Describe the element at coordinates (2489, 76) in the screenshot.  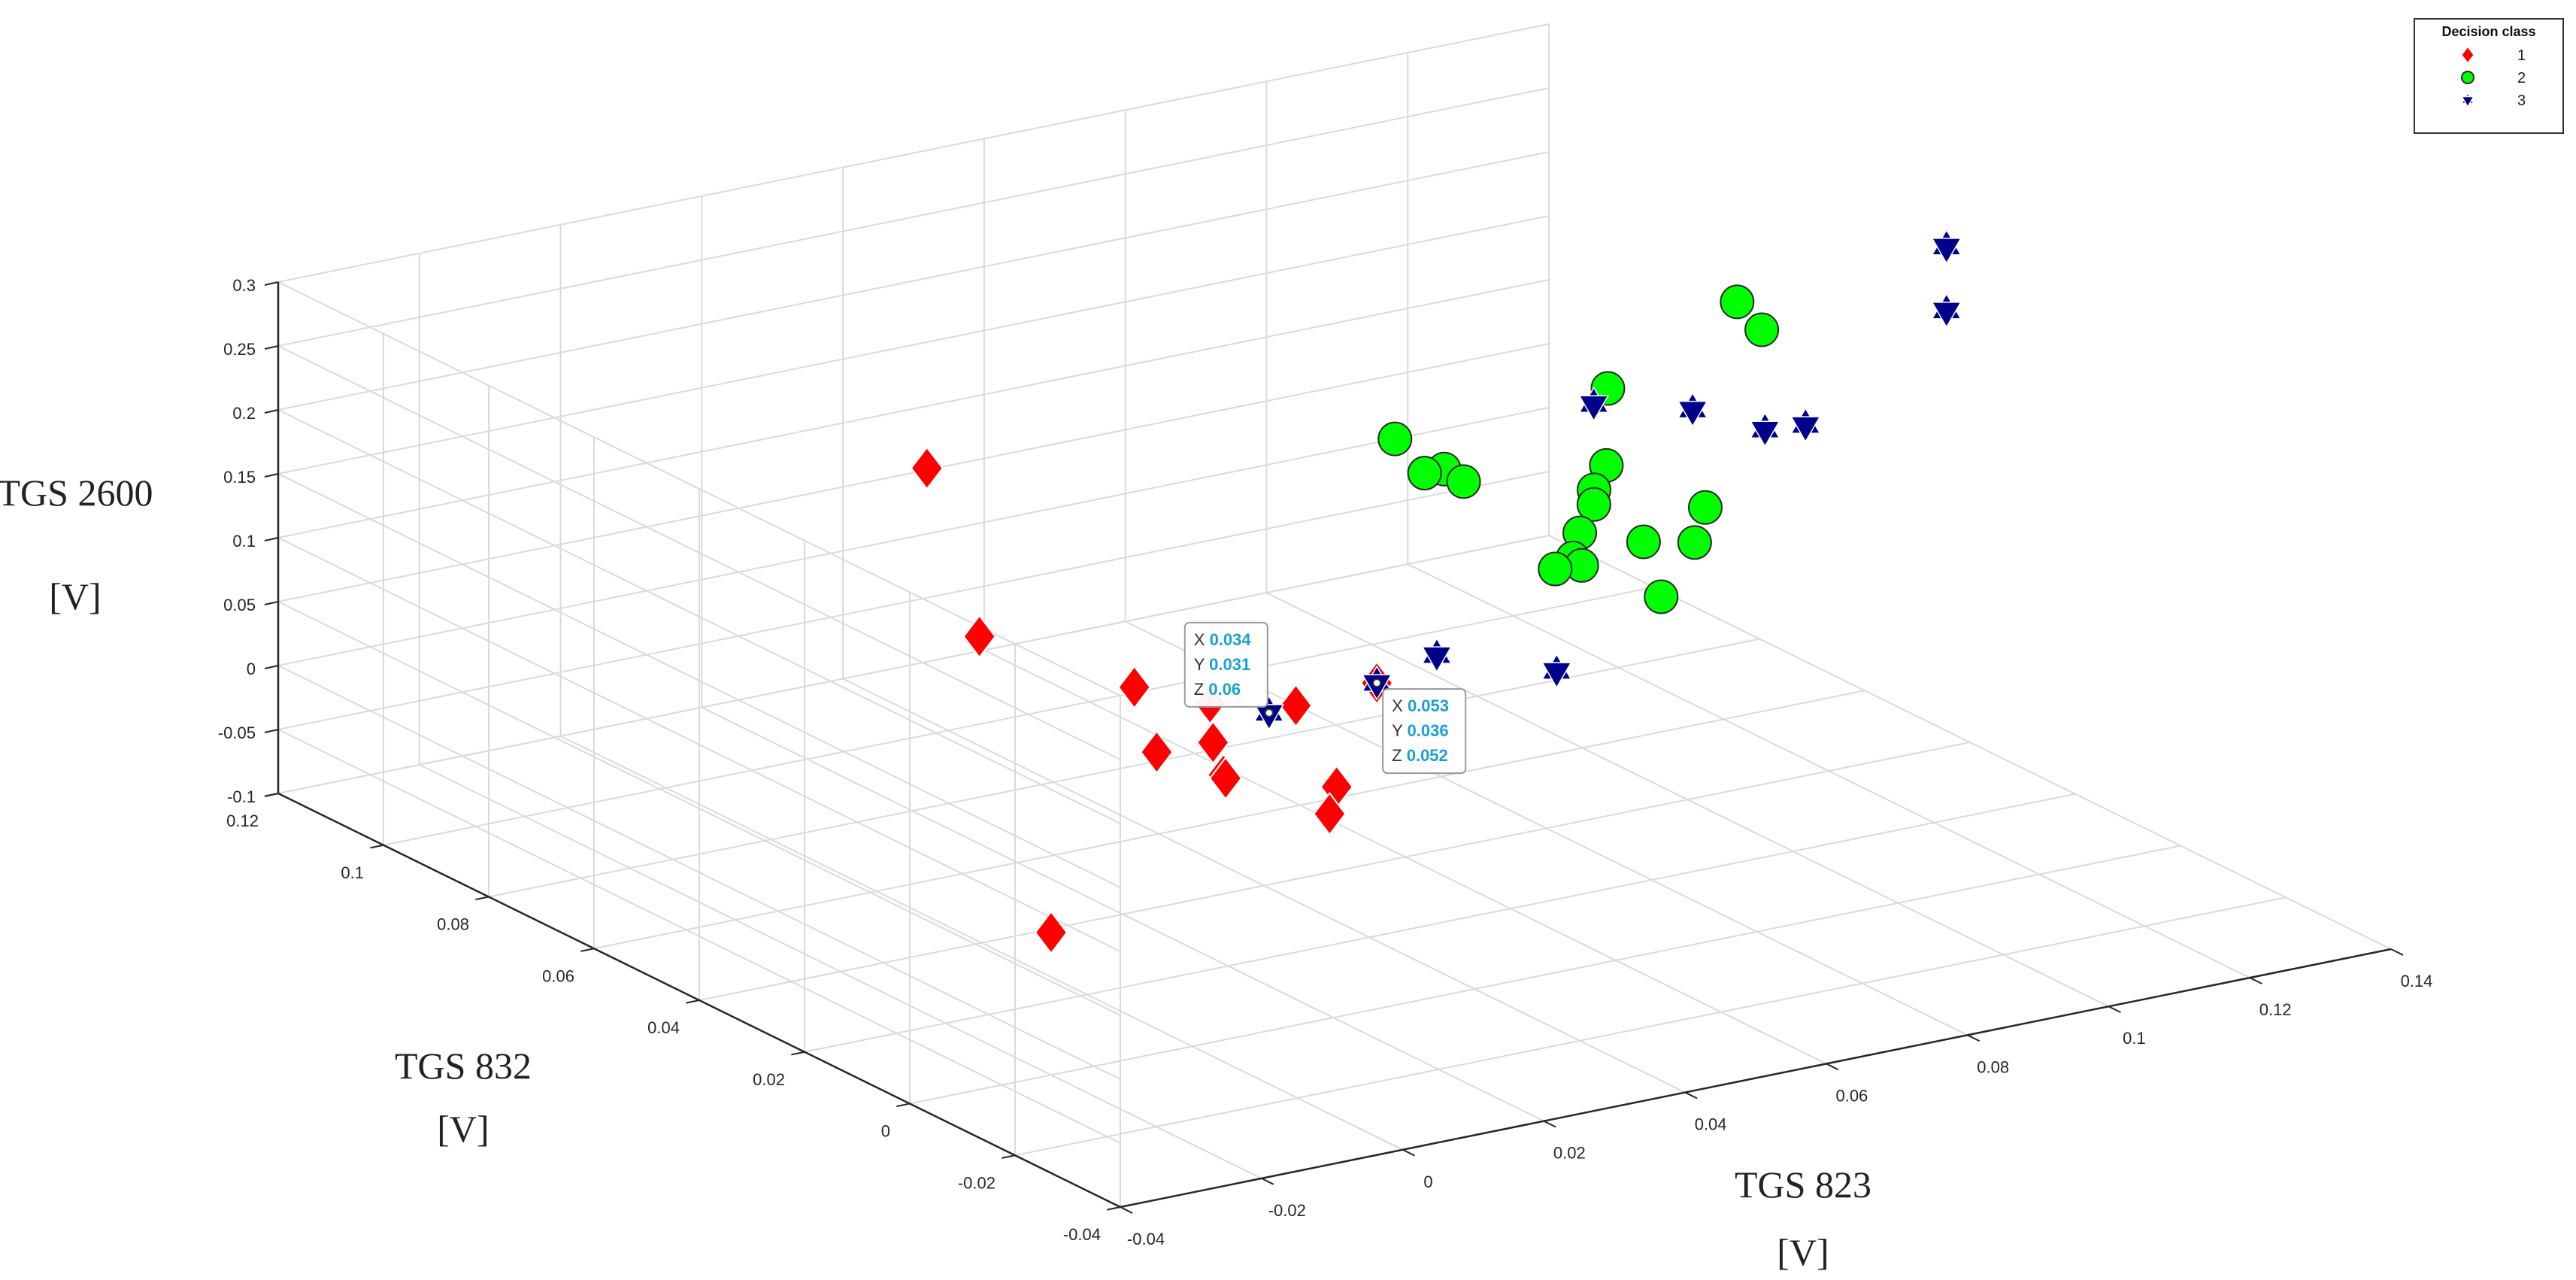
I see `legend: Decision class 1 2 3` at that location.